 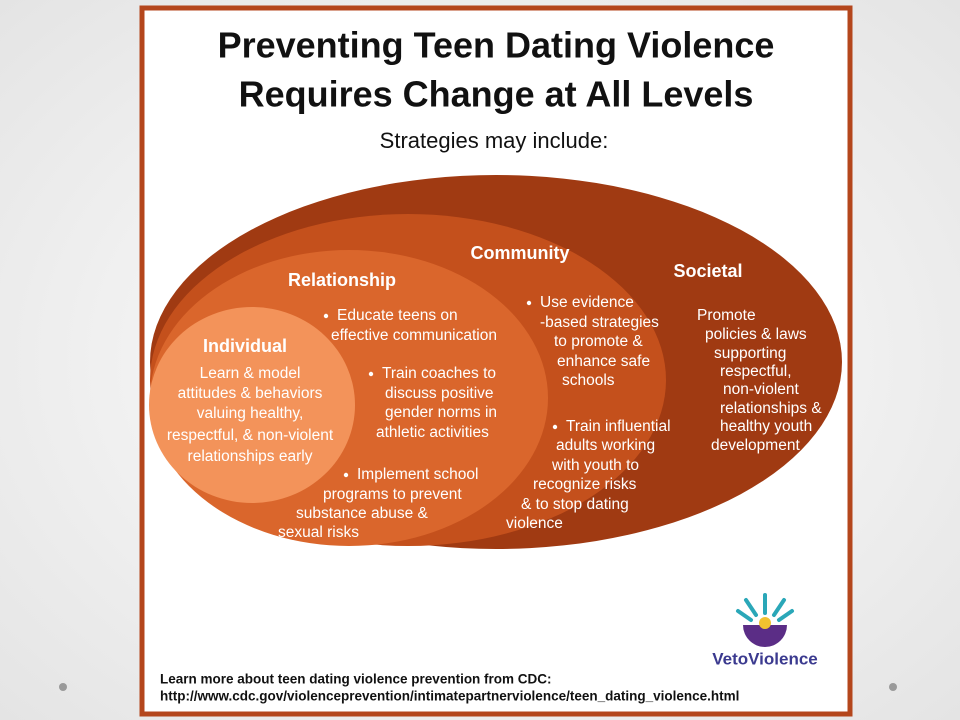 I want to click on strategy-line: gender norms in, so click(x=441, y=412).